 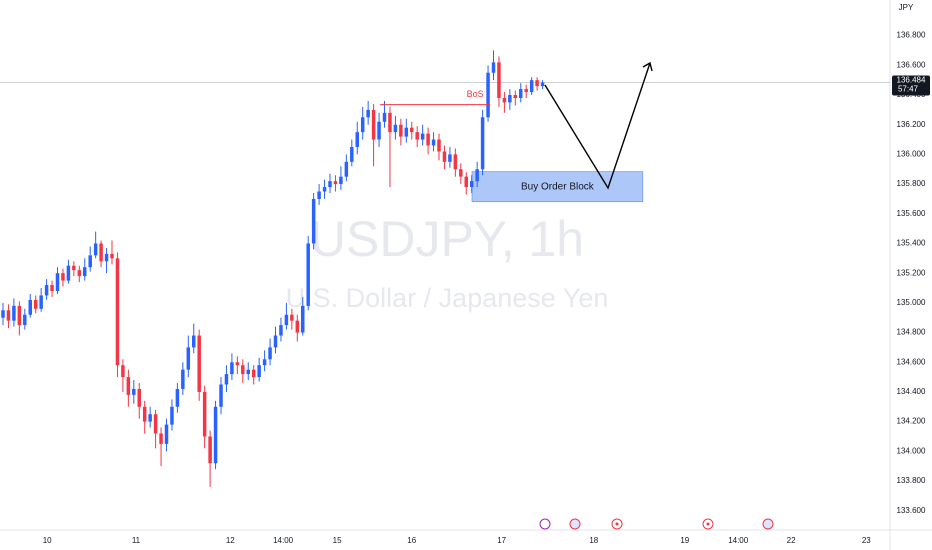 What do you see at coordinates (911, 361) in the screenshot?
I see `y-tick-label: 134.600` at bounding box center [911, 361].